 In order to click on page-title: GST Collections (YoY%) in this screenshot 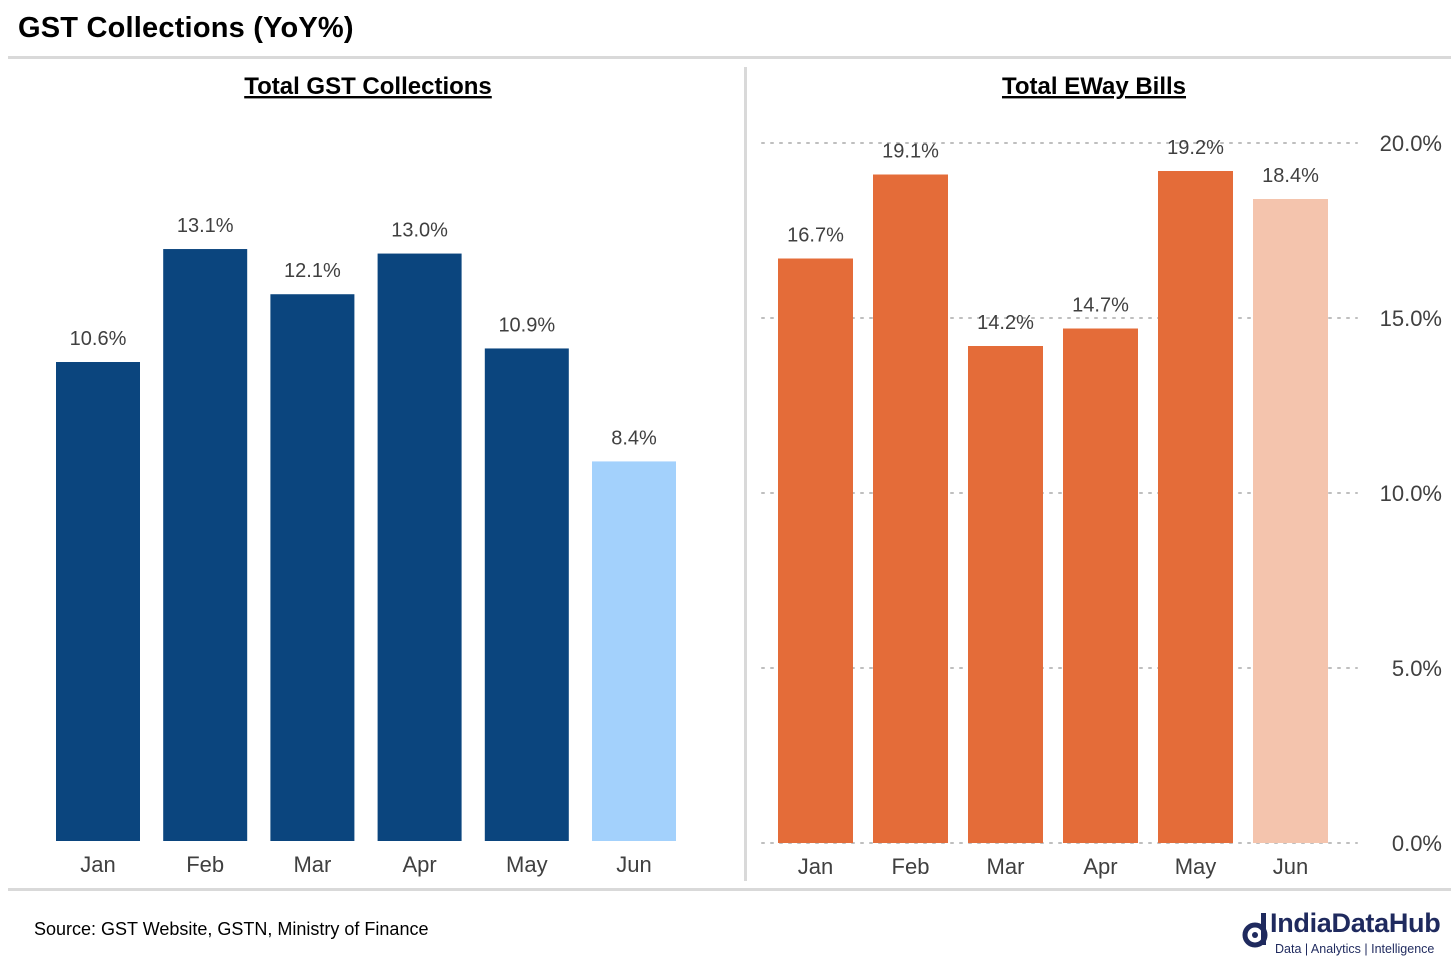, I will do `click(186, 28)`.